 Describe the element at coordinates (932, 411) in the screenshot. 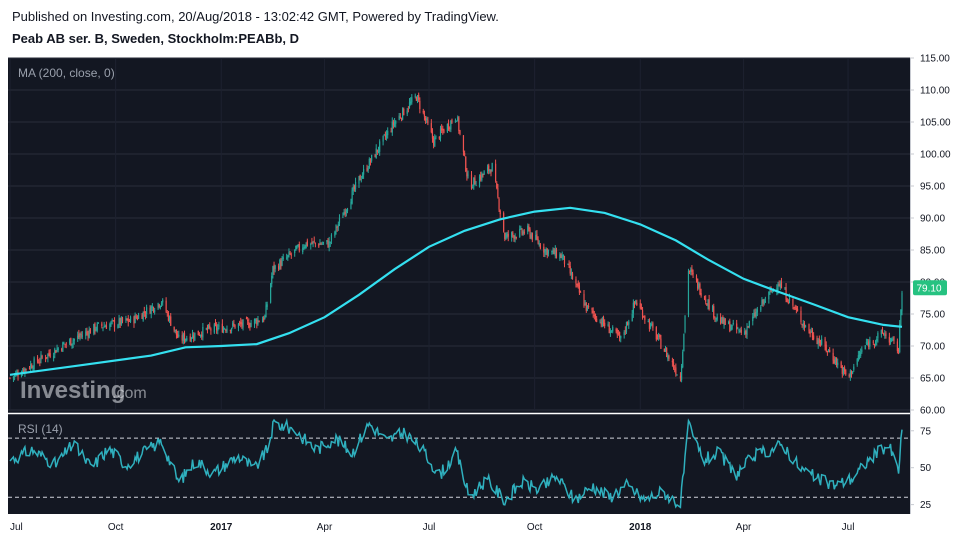

I see `price-tick-label: 60.00` at that location.